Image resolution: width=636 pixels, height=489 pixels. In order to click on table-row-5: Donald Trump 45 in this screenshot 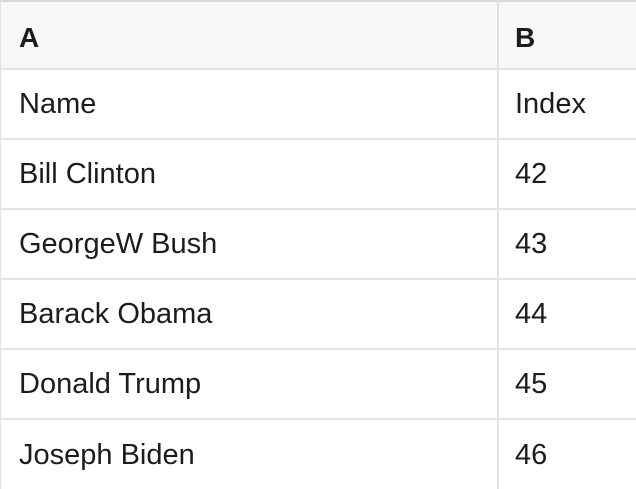, I will do `click(318, 385)`.